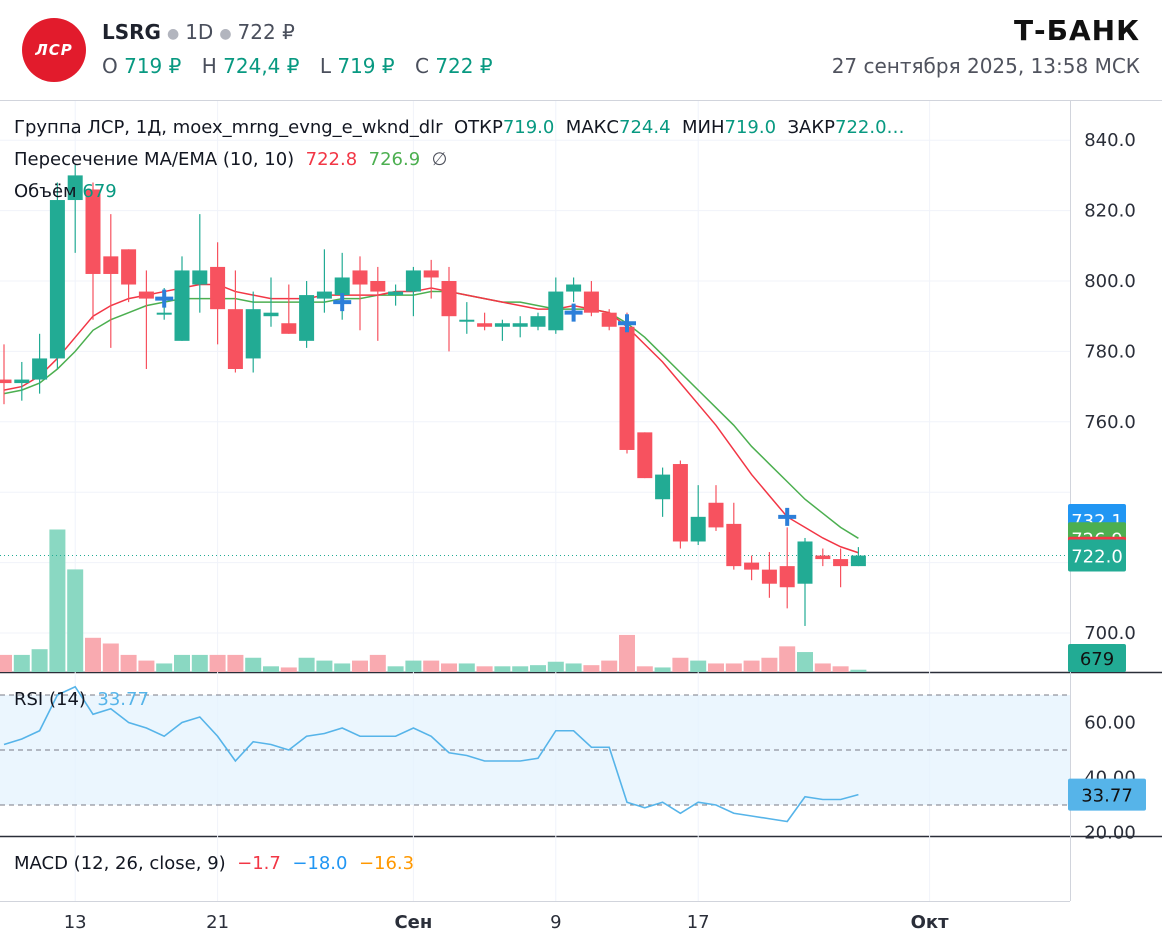 This screenshot has width=1162, height=944. Describe the element at coordinates (266, 32) in the screenshot. I see `last-price: 722 ₽` at that location.